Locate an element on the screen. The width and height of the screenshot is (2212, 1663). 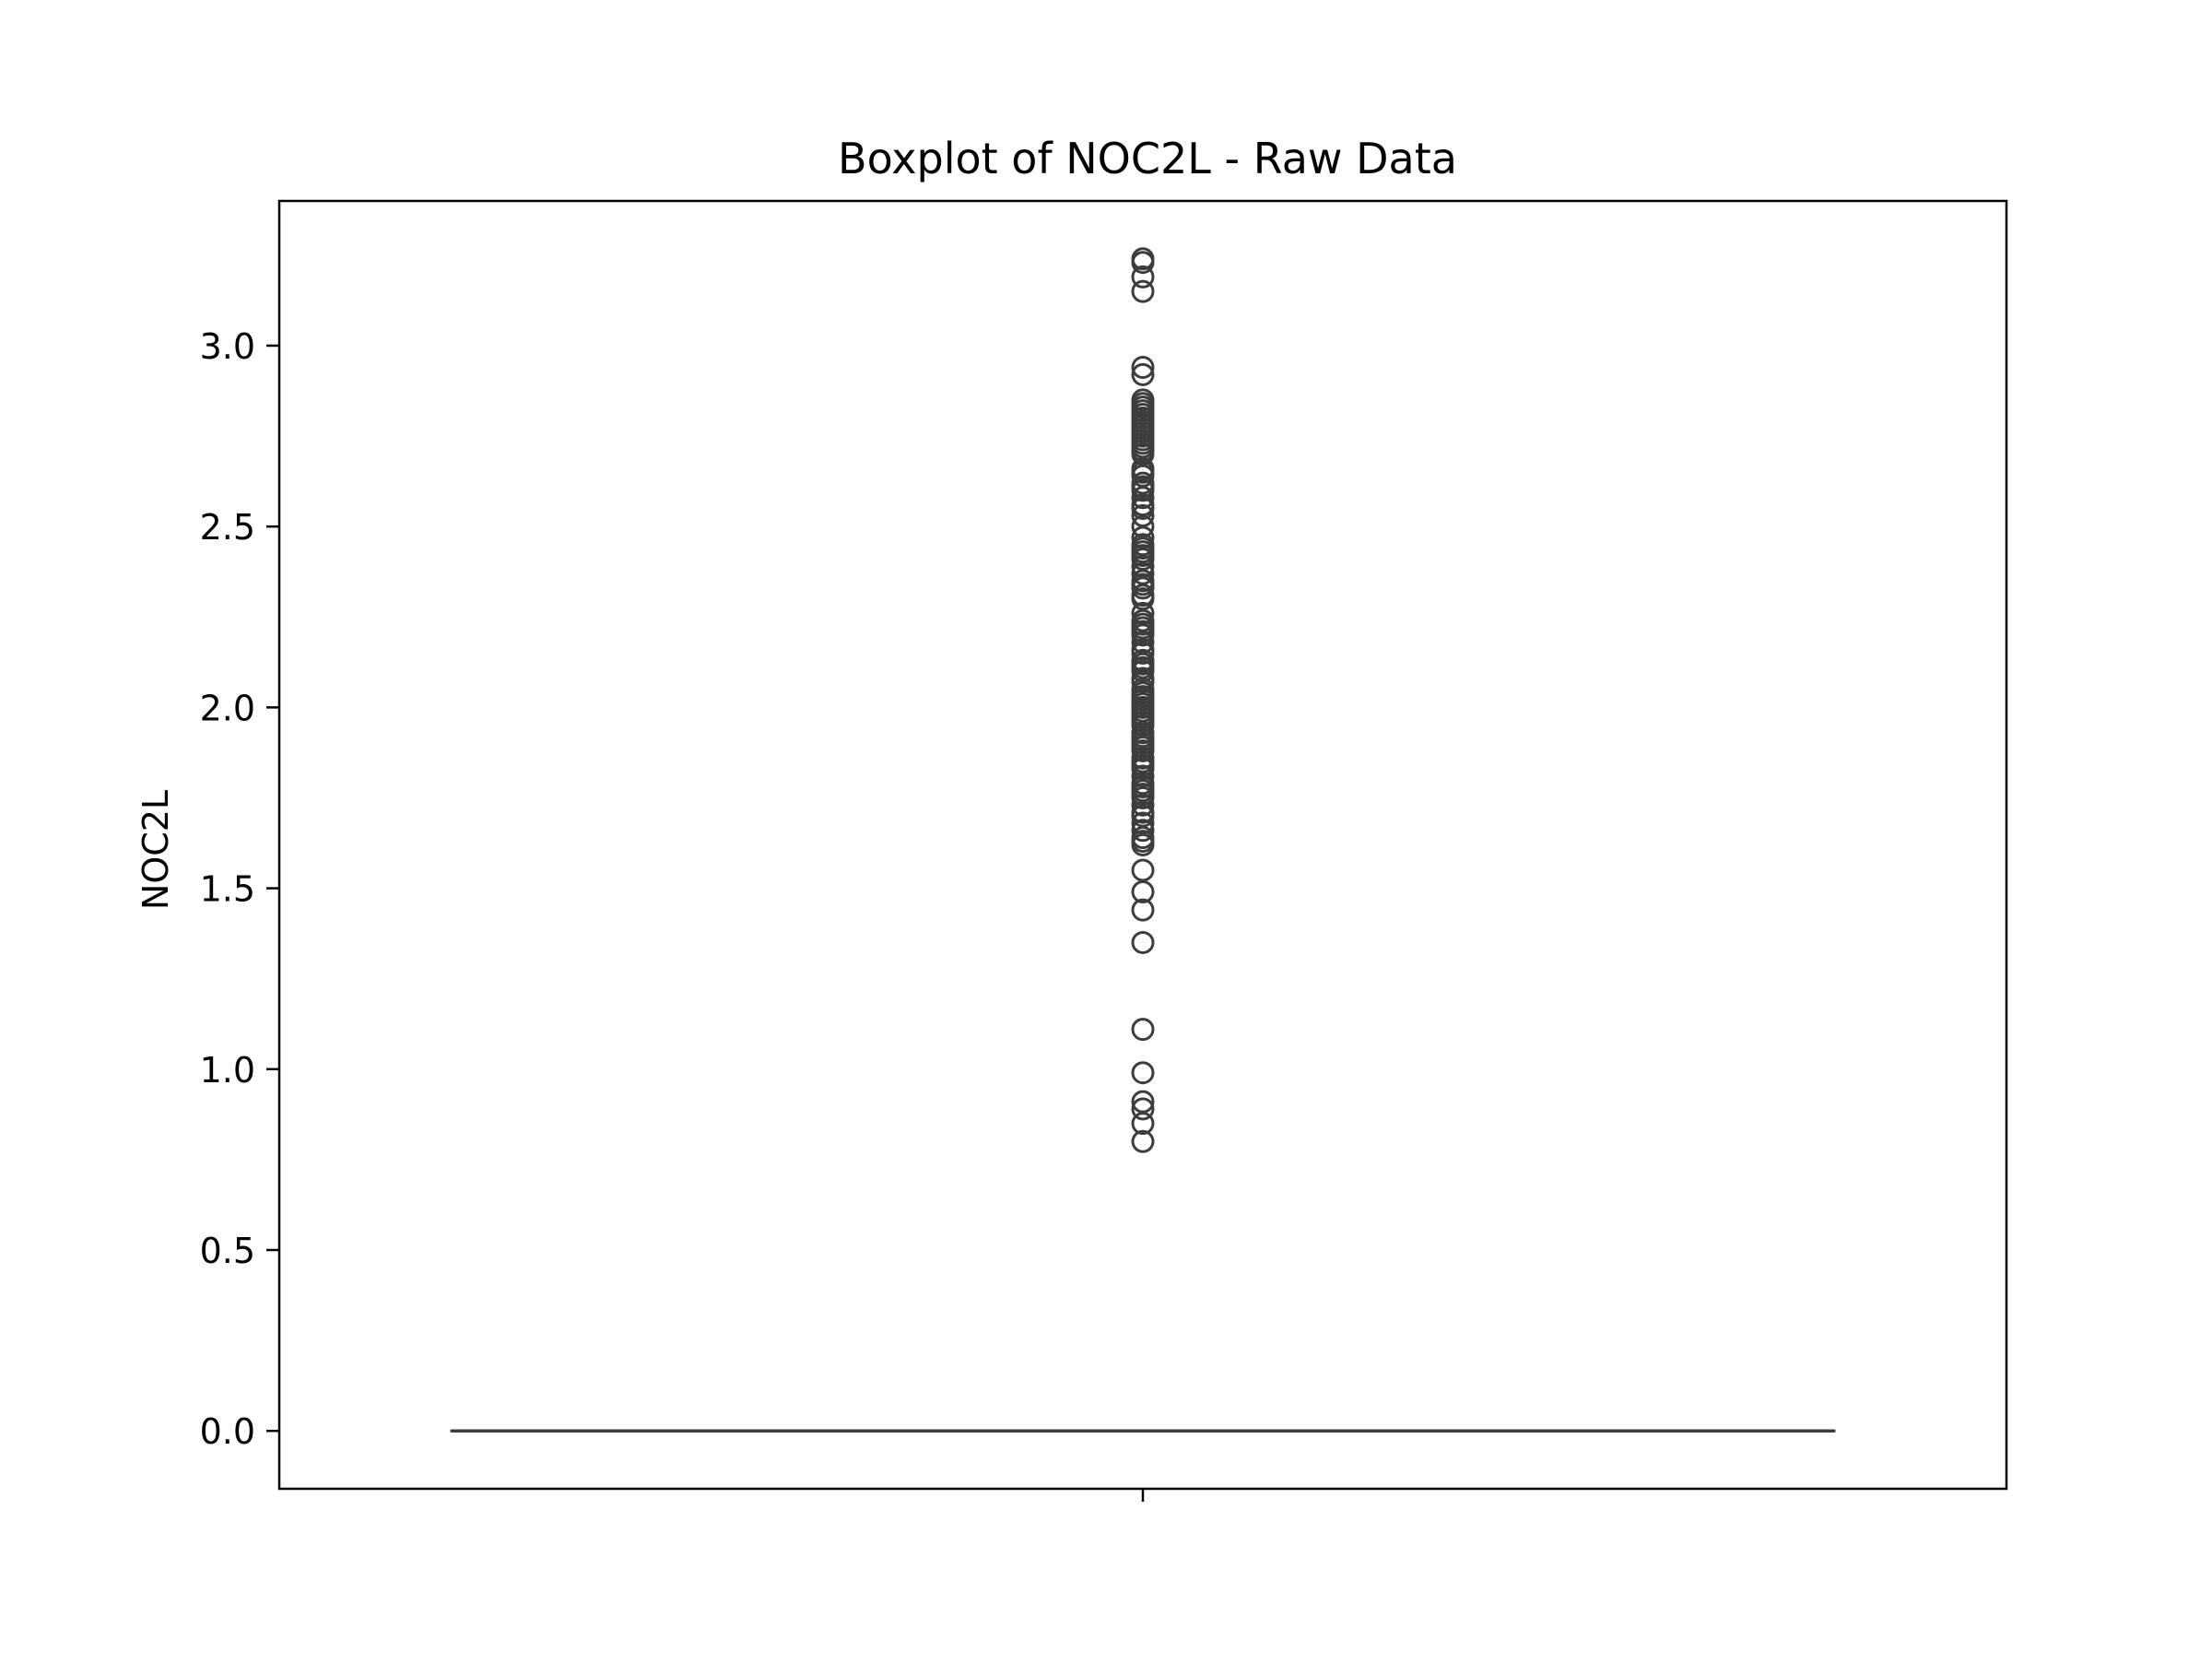
chart-title: Boxplot of NOC2L - Raw Data is located at coordinates (1147, 158).